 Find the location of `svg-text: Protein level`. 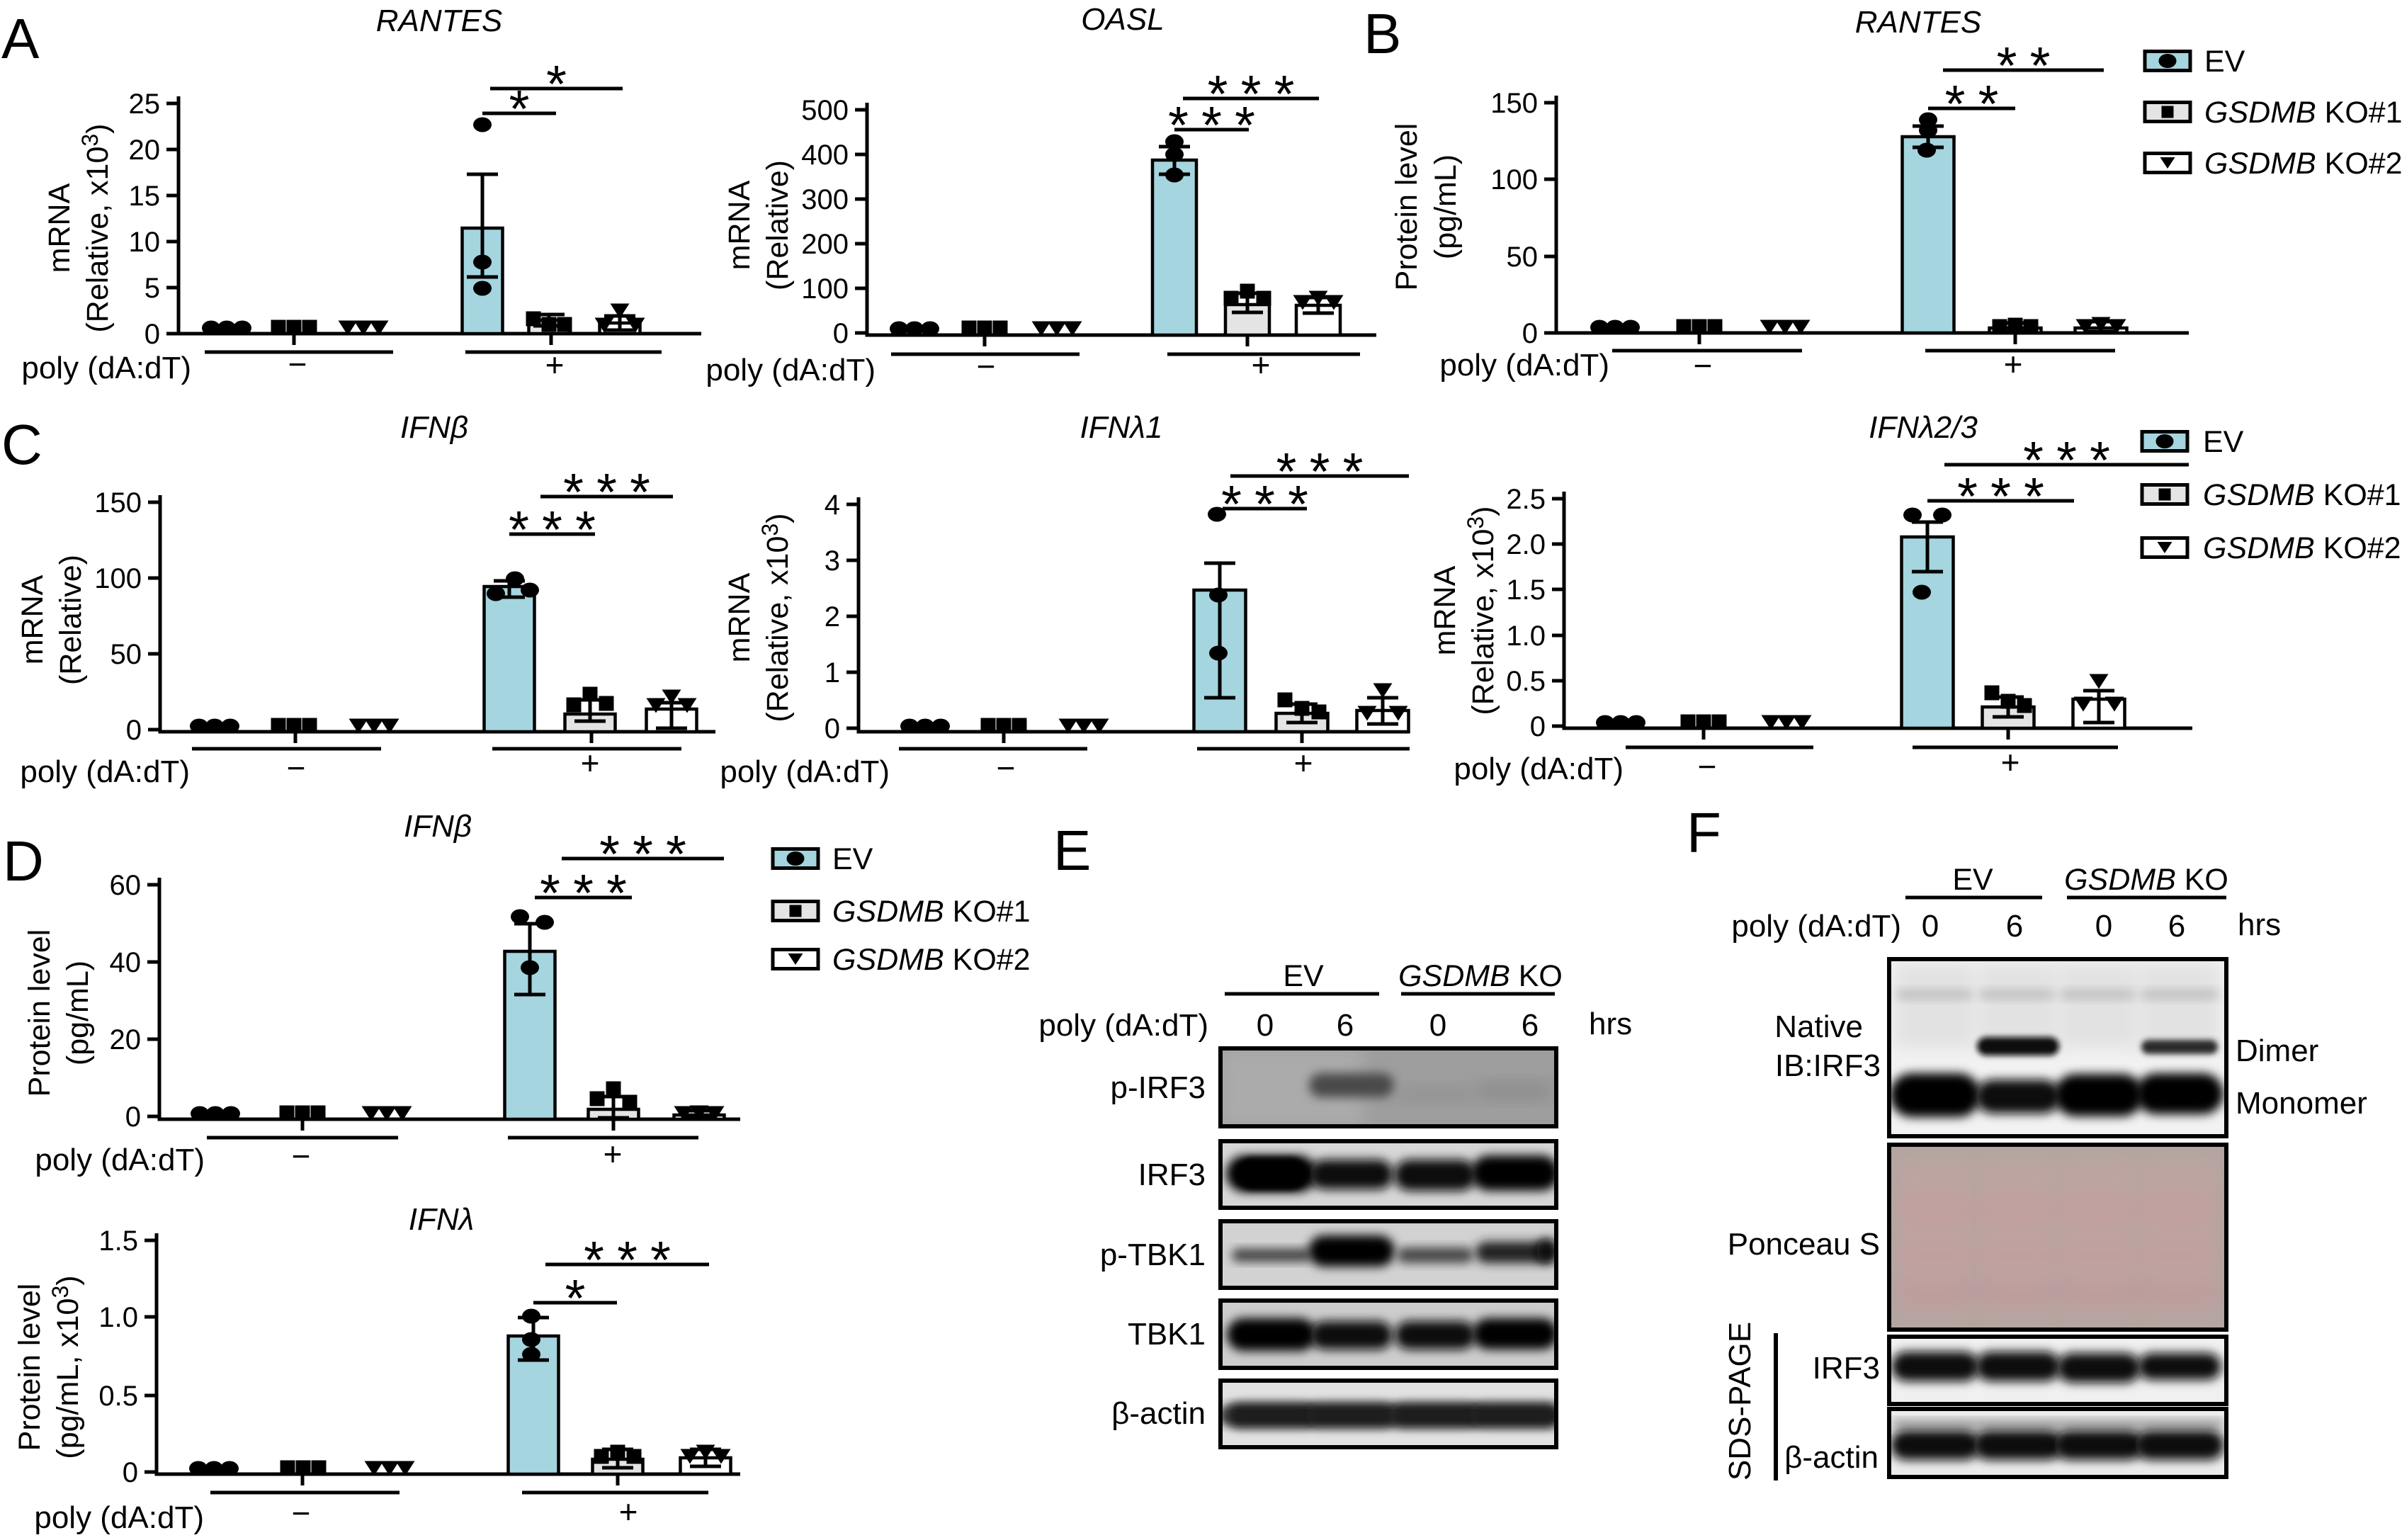

svg-text: Protein level is located at coordinates (40, 1013).